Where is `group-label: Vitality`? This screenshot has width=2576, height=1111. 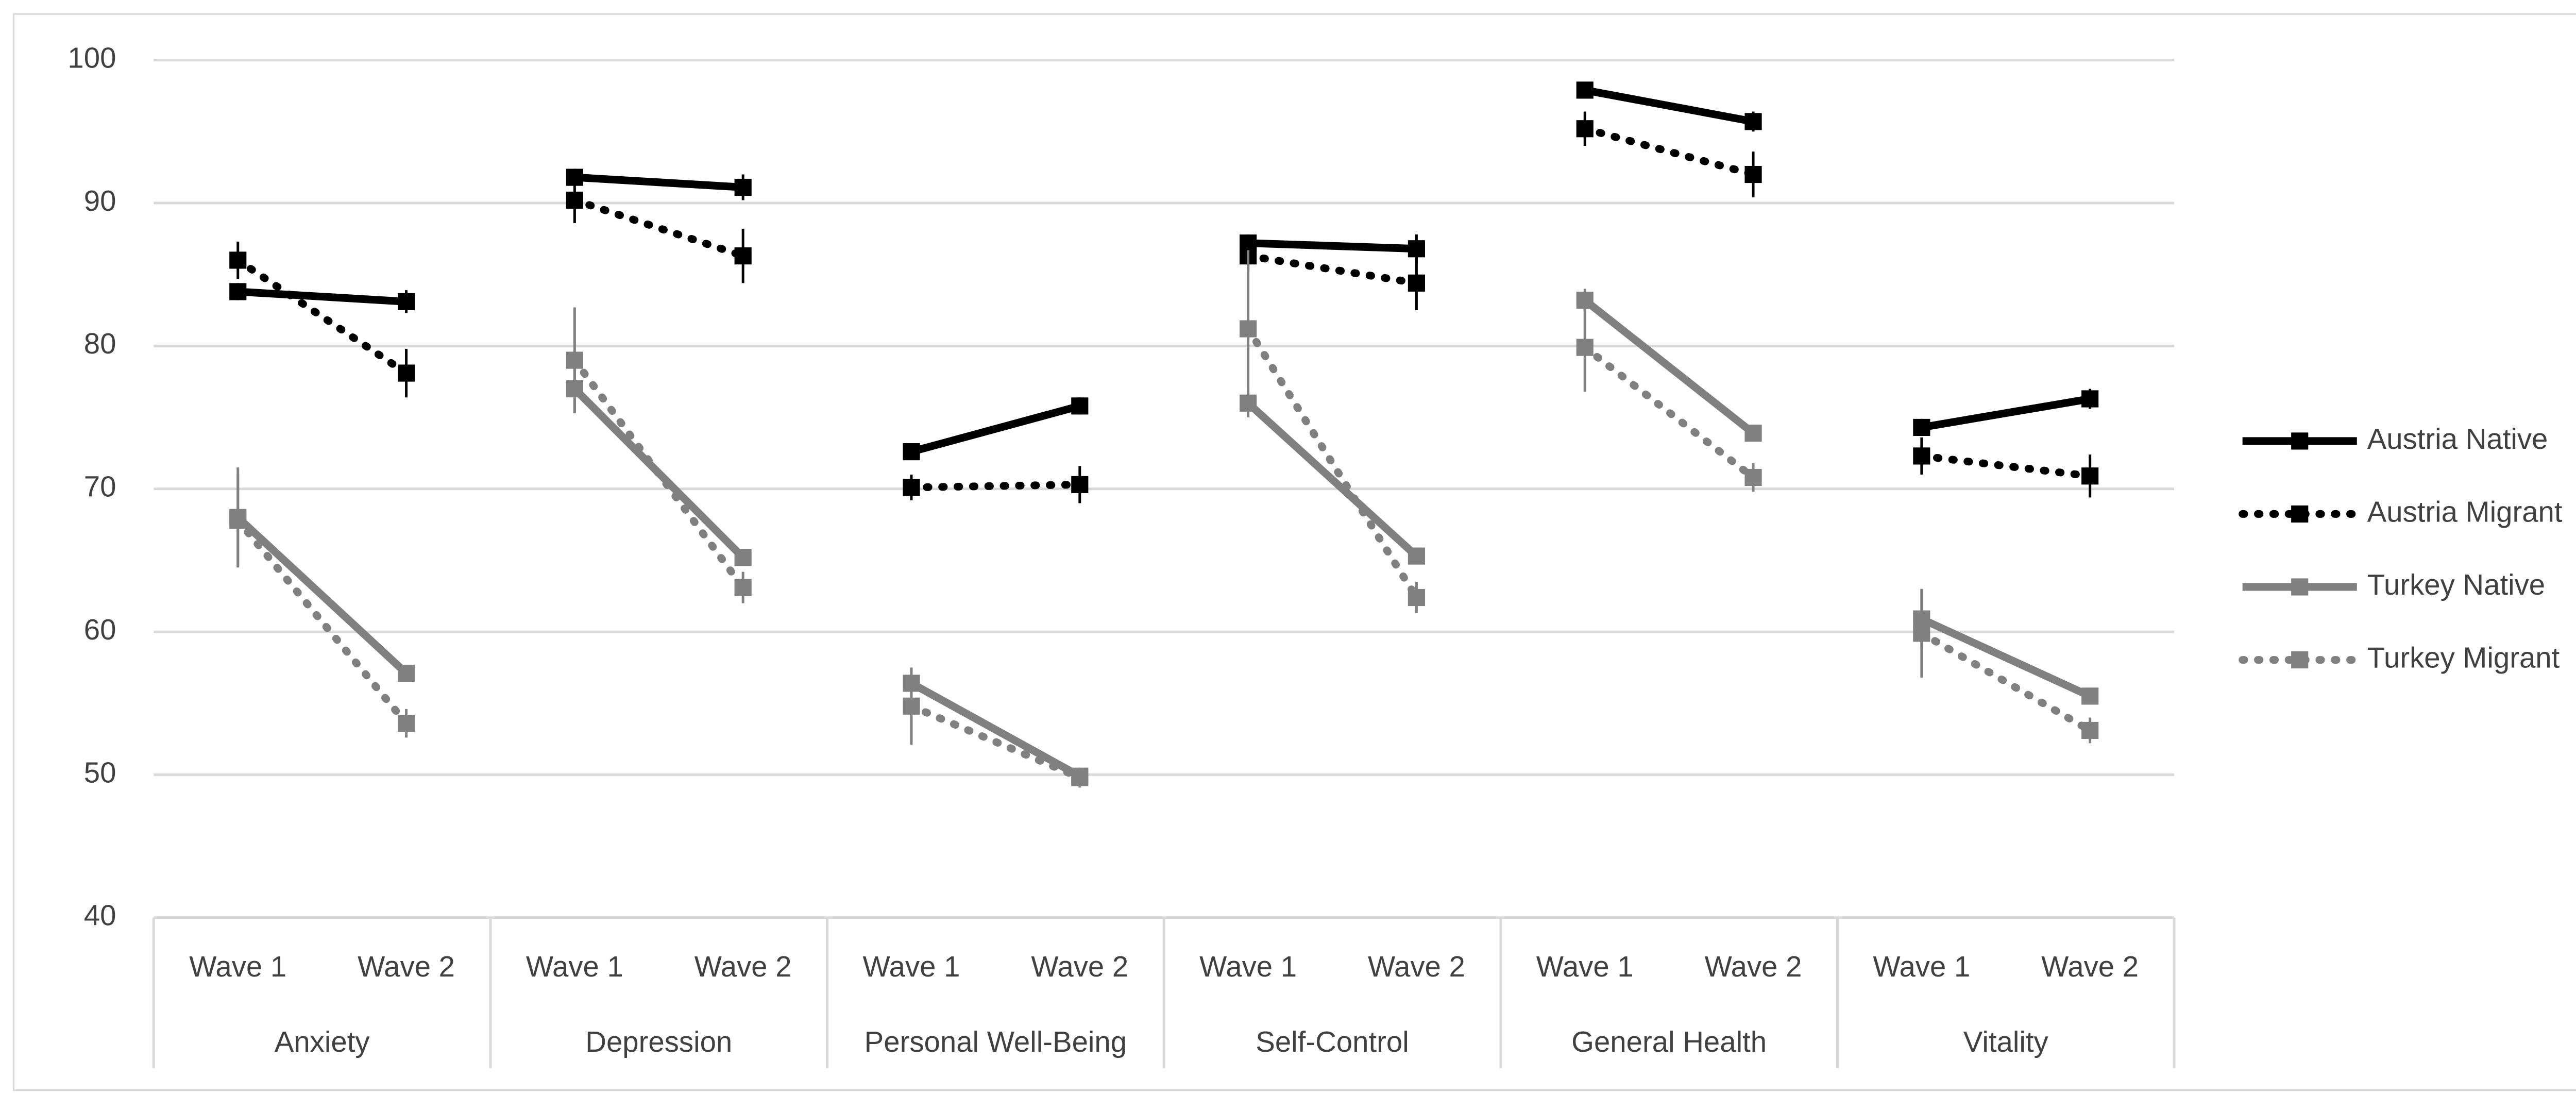
group-label: Vitality is located at coordinates (2006, 1041).